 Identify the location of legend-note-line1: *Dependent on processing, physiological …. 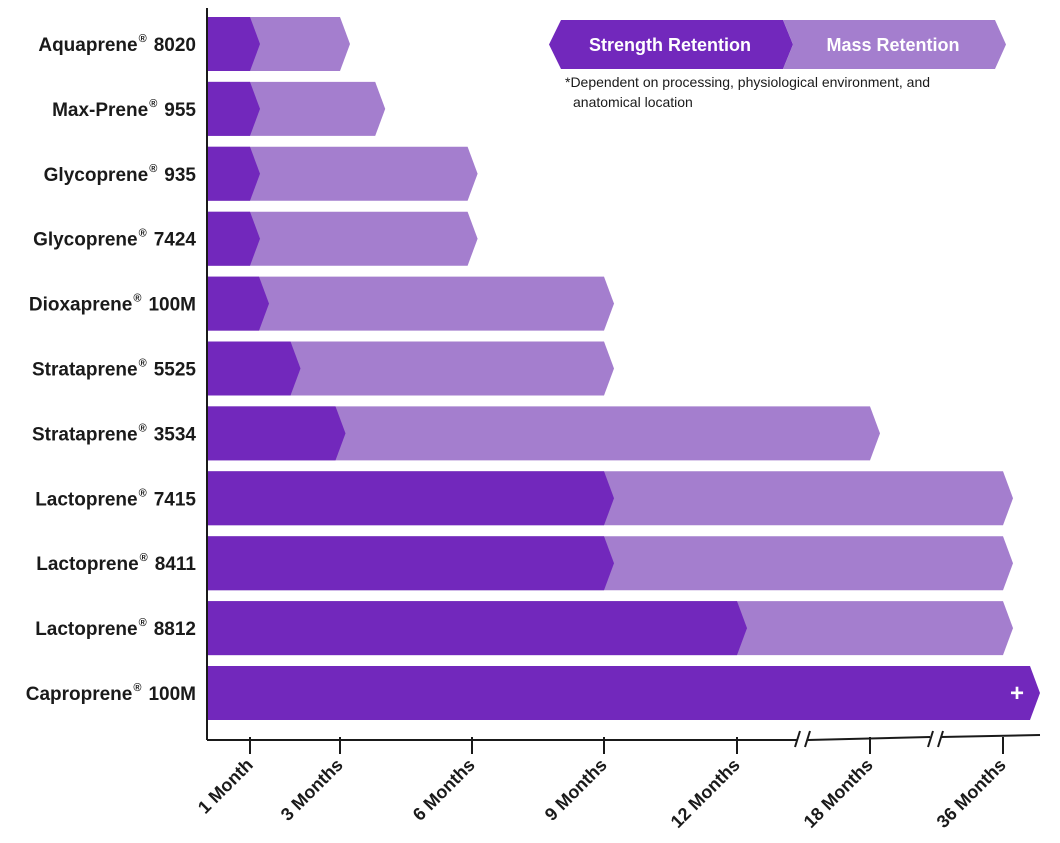
(747, 82).